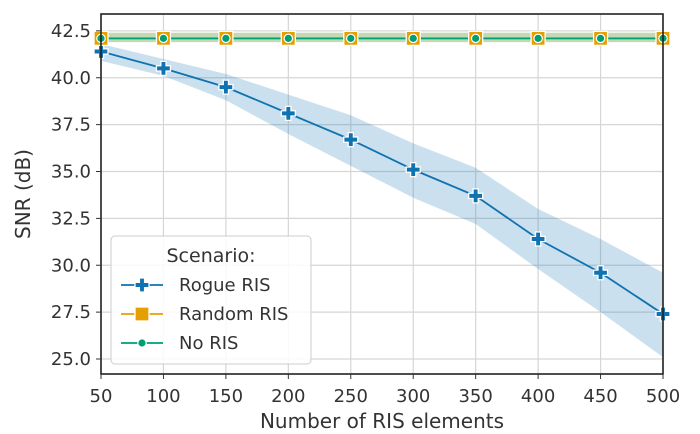 The image size is (700, 434). Describe the element at coordinates (226, 396) in the screenshot. I see `x-tick-label: 150` at that location.